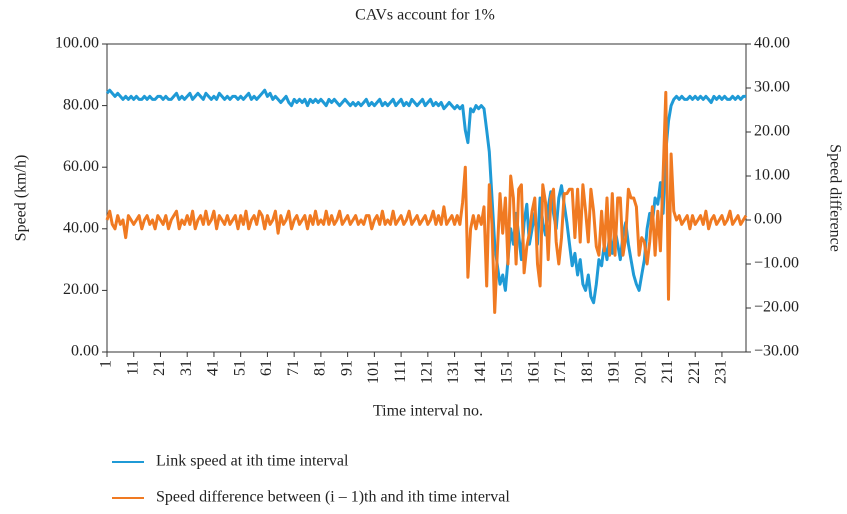 The width and height of the screenshot is (847, 514). Describe the element at coordinates (776, 307) in the screenshot. I see `y2-tick-label: −20.00` at that location.